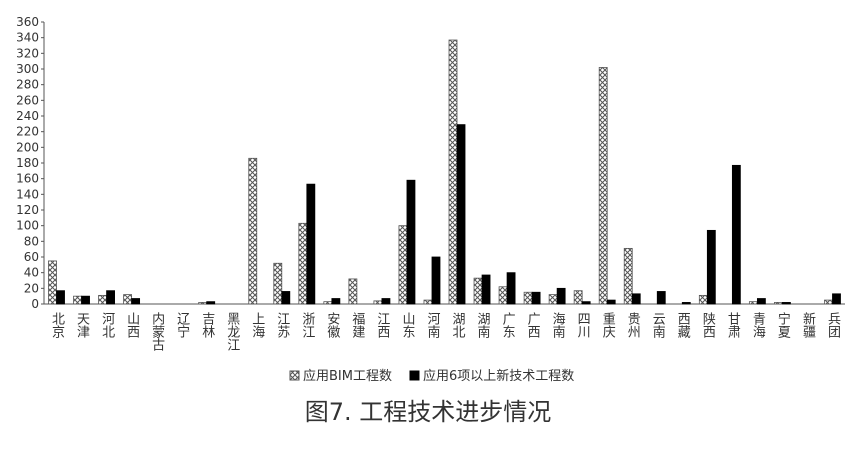 The height and width of the screenshot is (454, 857). Describe the element at coordinates (31, 273) in the screenshot. I see `y-tick-label: 40` at that location.